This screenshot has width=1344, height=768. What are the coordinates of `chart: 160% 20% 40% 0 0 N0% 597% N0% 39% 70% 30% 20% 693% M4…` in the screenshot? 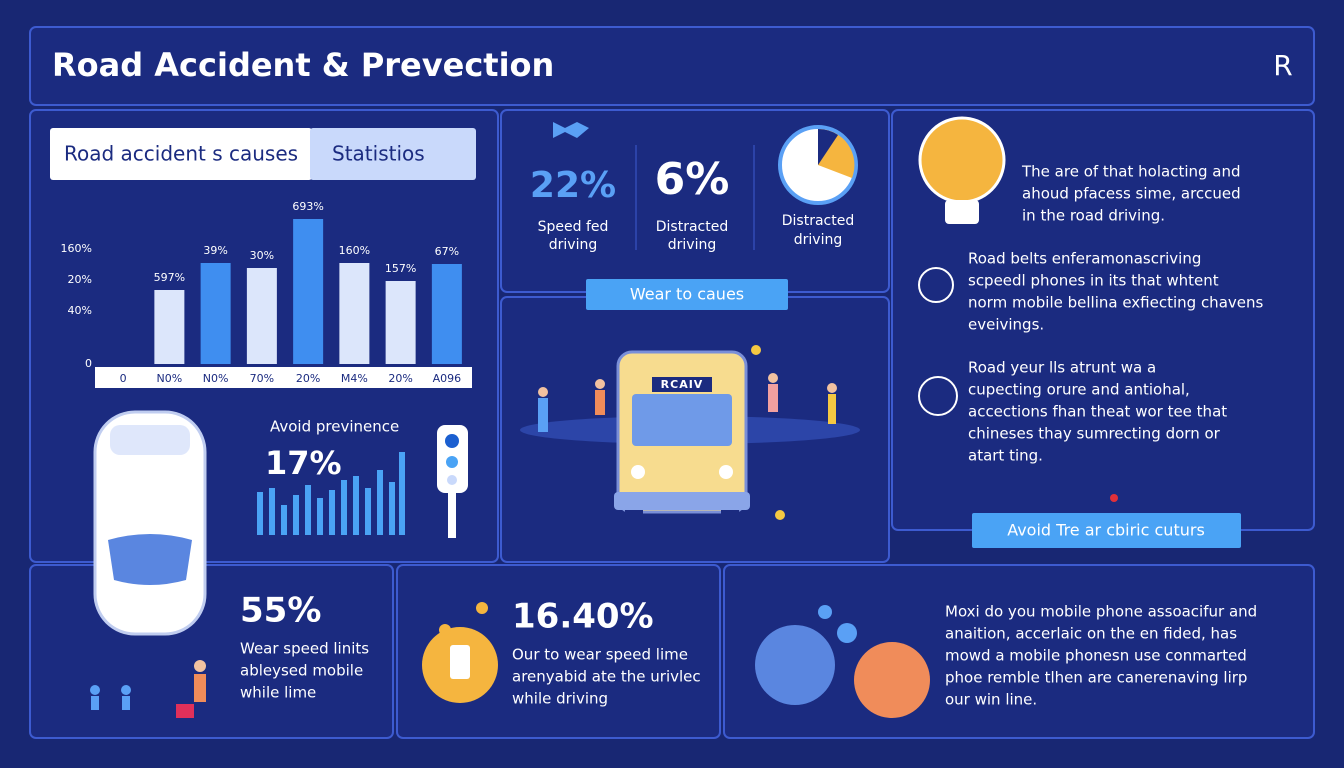 It's located at (261, 292).